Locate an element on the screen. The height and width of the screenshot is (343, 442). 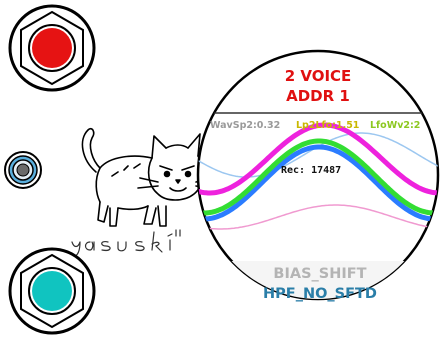
addr-label: ADDR 1 is located at coordinates (318, 96).